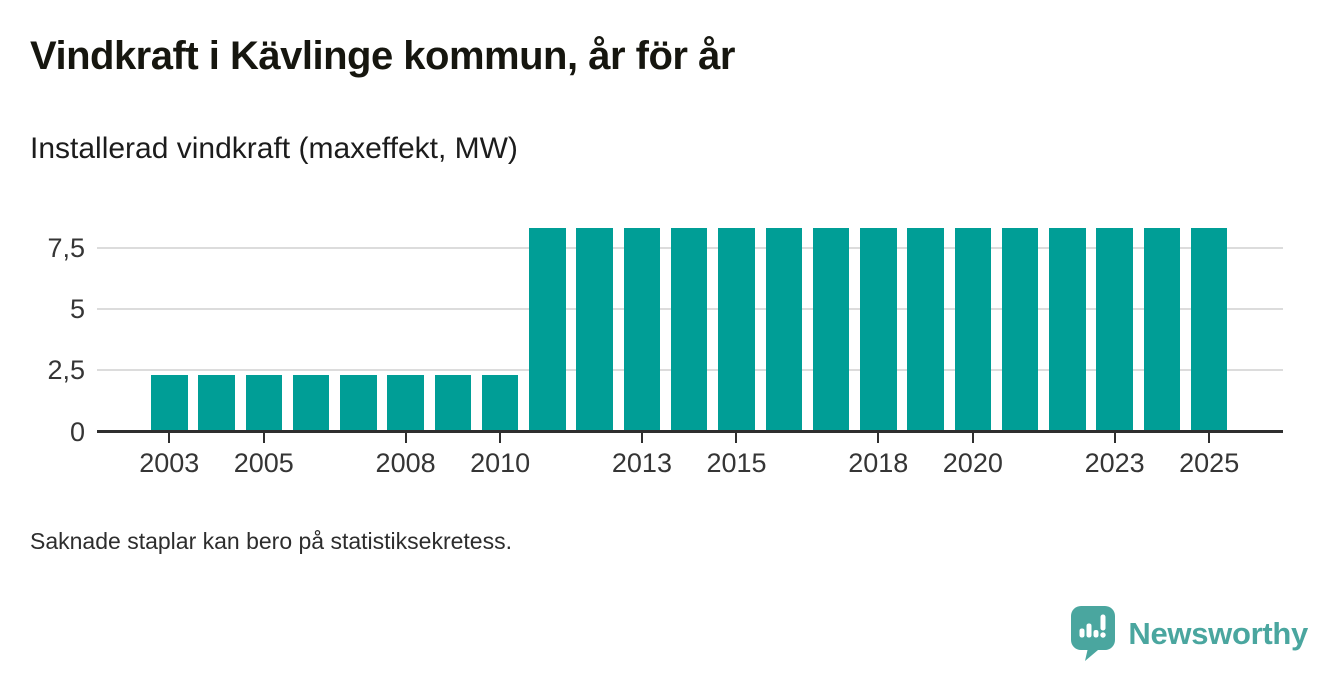 Image resolution: width=1340 pixels, height=685 pixels. Describe the element at coordinates (972, 462) in the screenshot. I see `x-axis-label: 2020` at that location.